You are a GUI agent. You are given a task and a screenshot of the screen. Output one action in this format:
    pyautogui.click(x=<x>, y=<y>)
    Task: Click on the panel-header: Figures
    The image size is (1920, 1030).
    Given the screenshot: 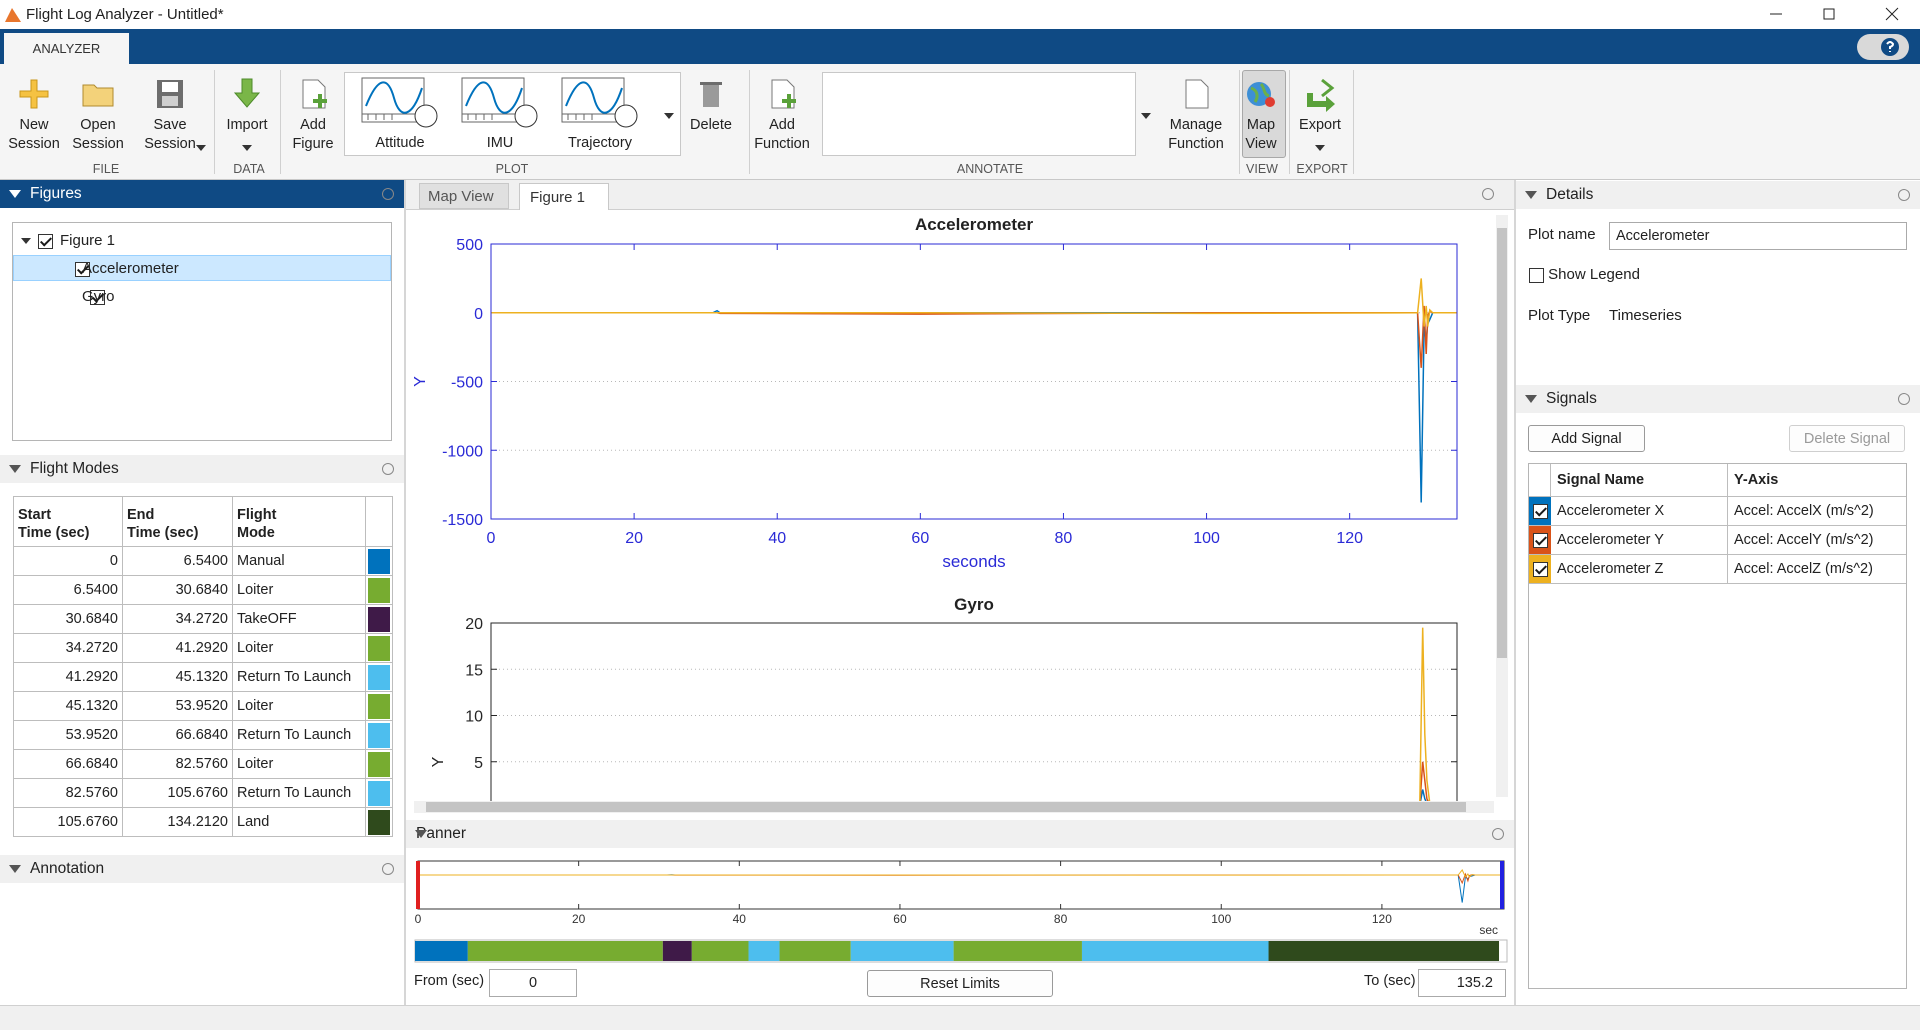 What is the action you would take?
    pyautogui.click(x=202, y=194)
    